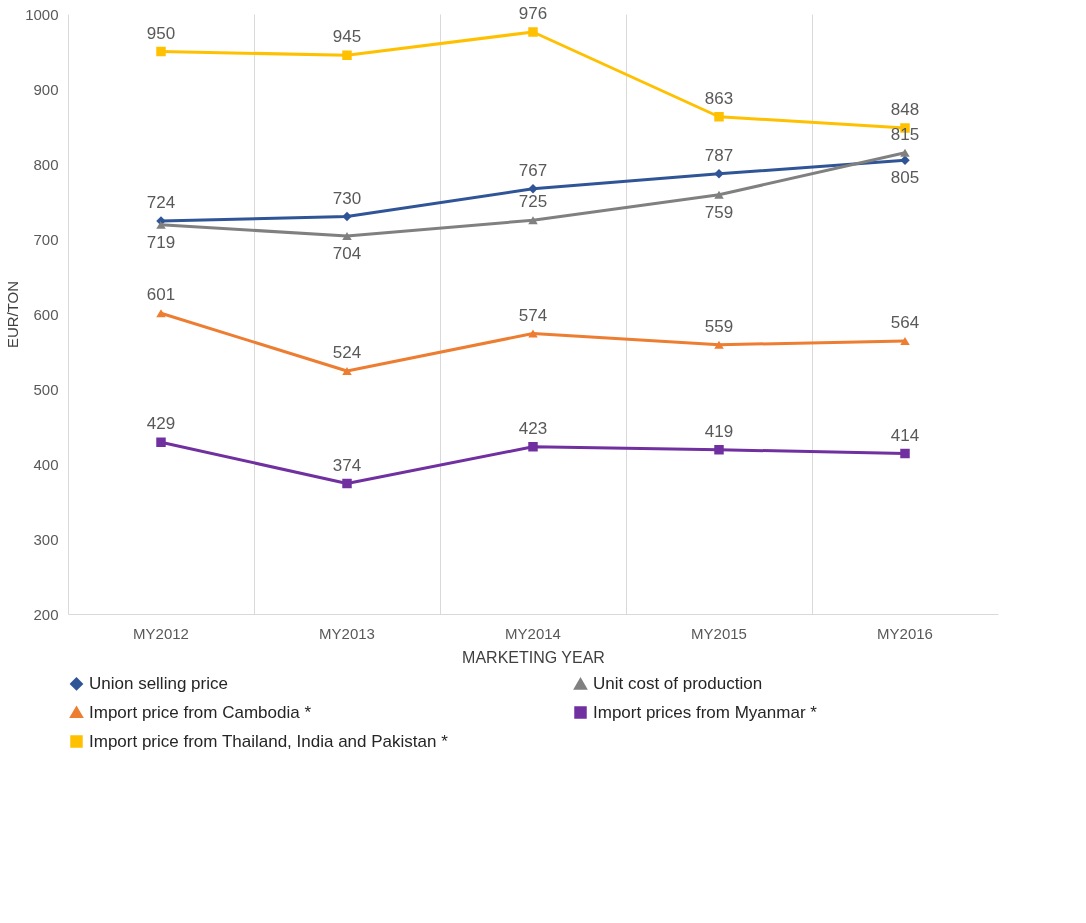 The width and height of the screenshot is (1086, 923). I want to click on x-tick-label: MY2013, so click(347, 633).